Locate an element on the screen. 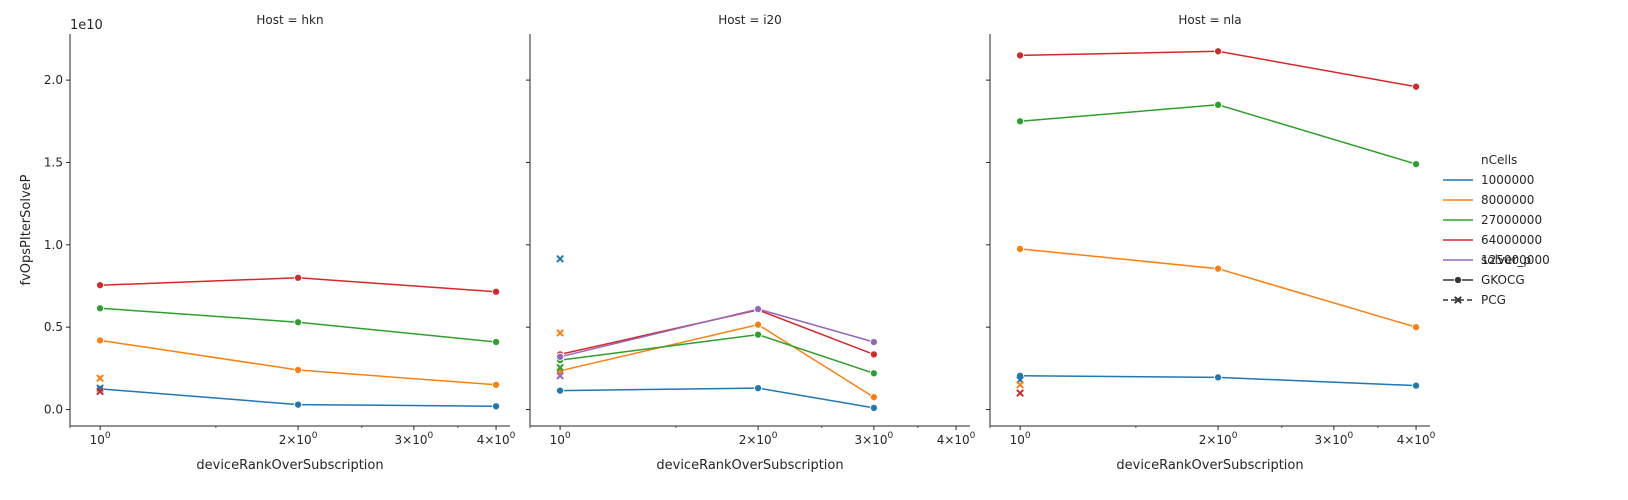 The height and width of the screenshot is (500, 1628). legend-entry-gkocg: GKOCG is located at coordinates (1484, 280).